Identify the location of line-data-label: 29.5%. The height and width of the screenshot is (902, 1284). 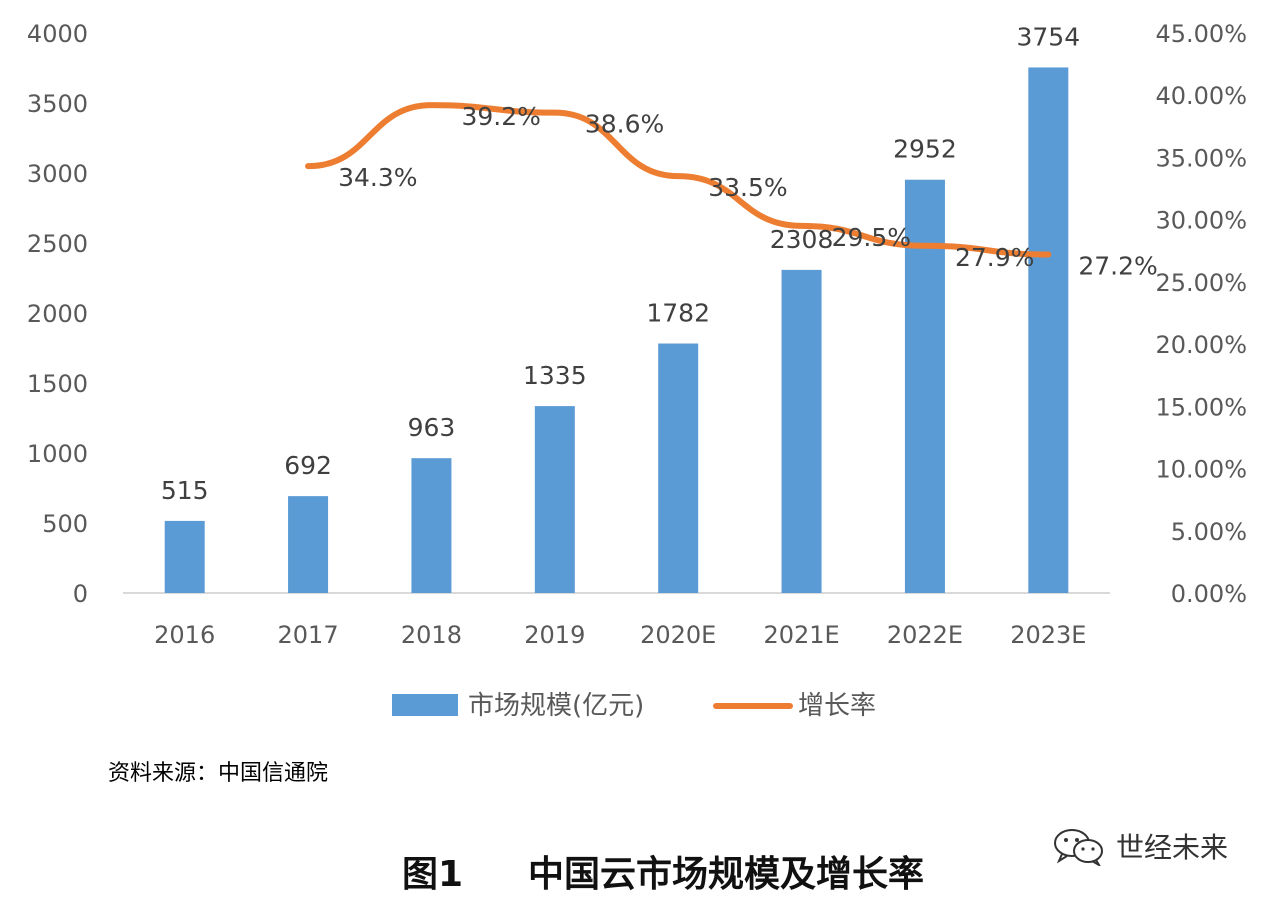
(871, 237).